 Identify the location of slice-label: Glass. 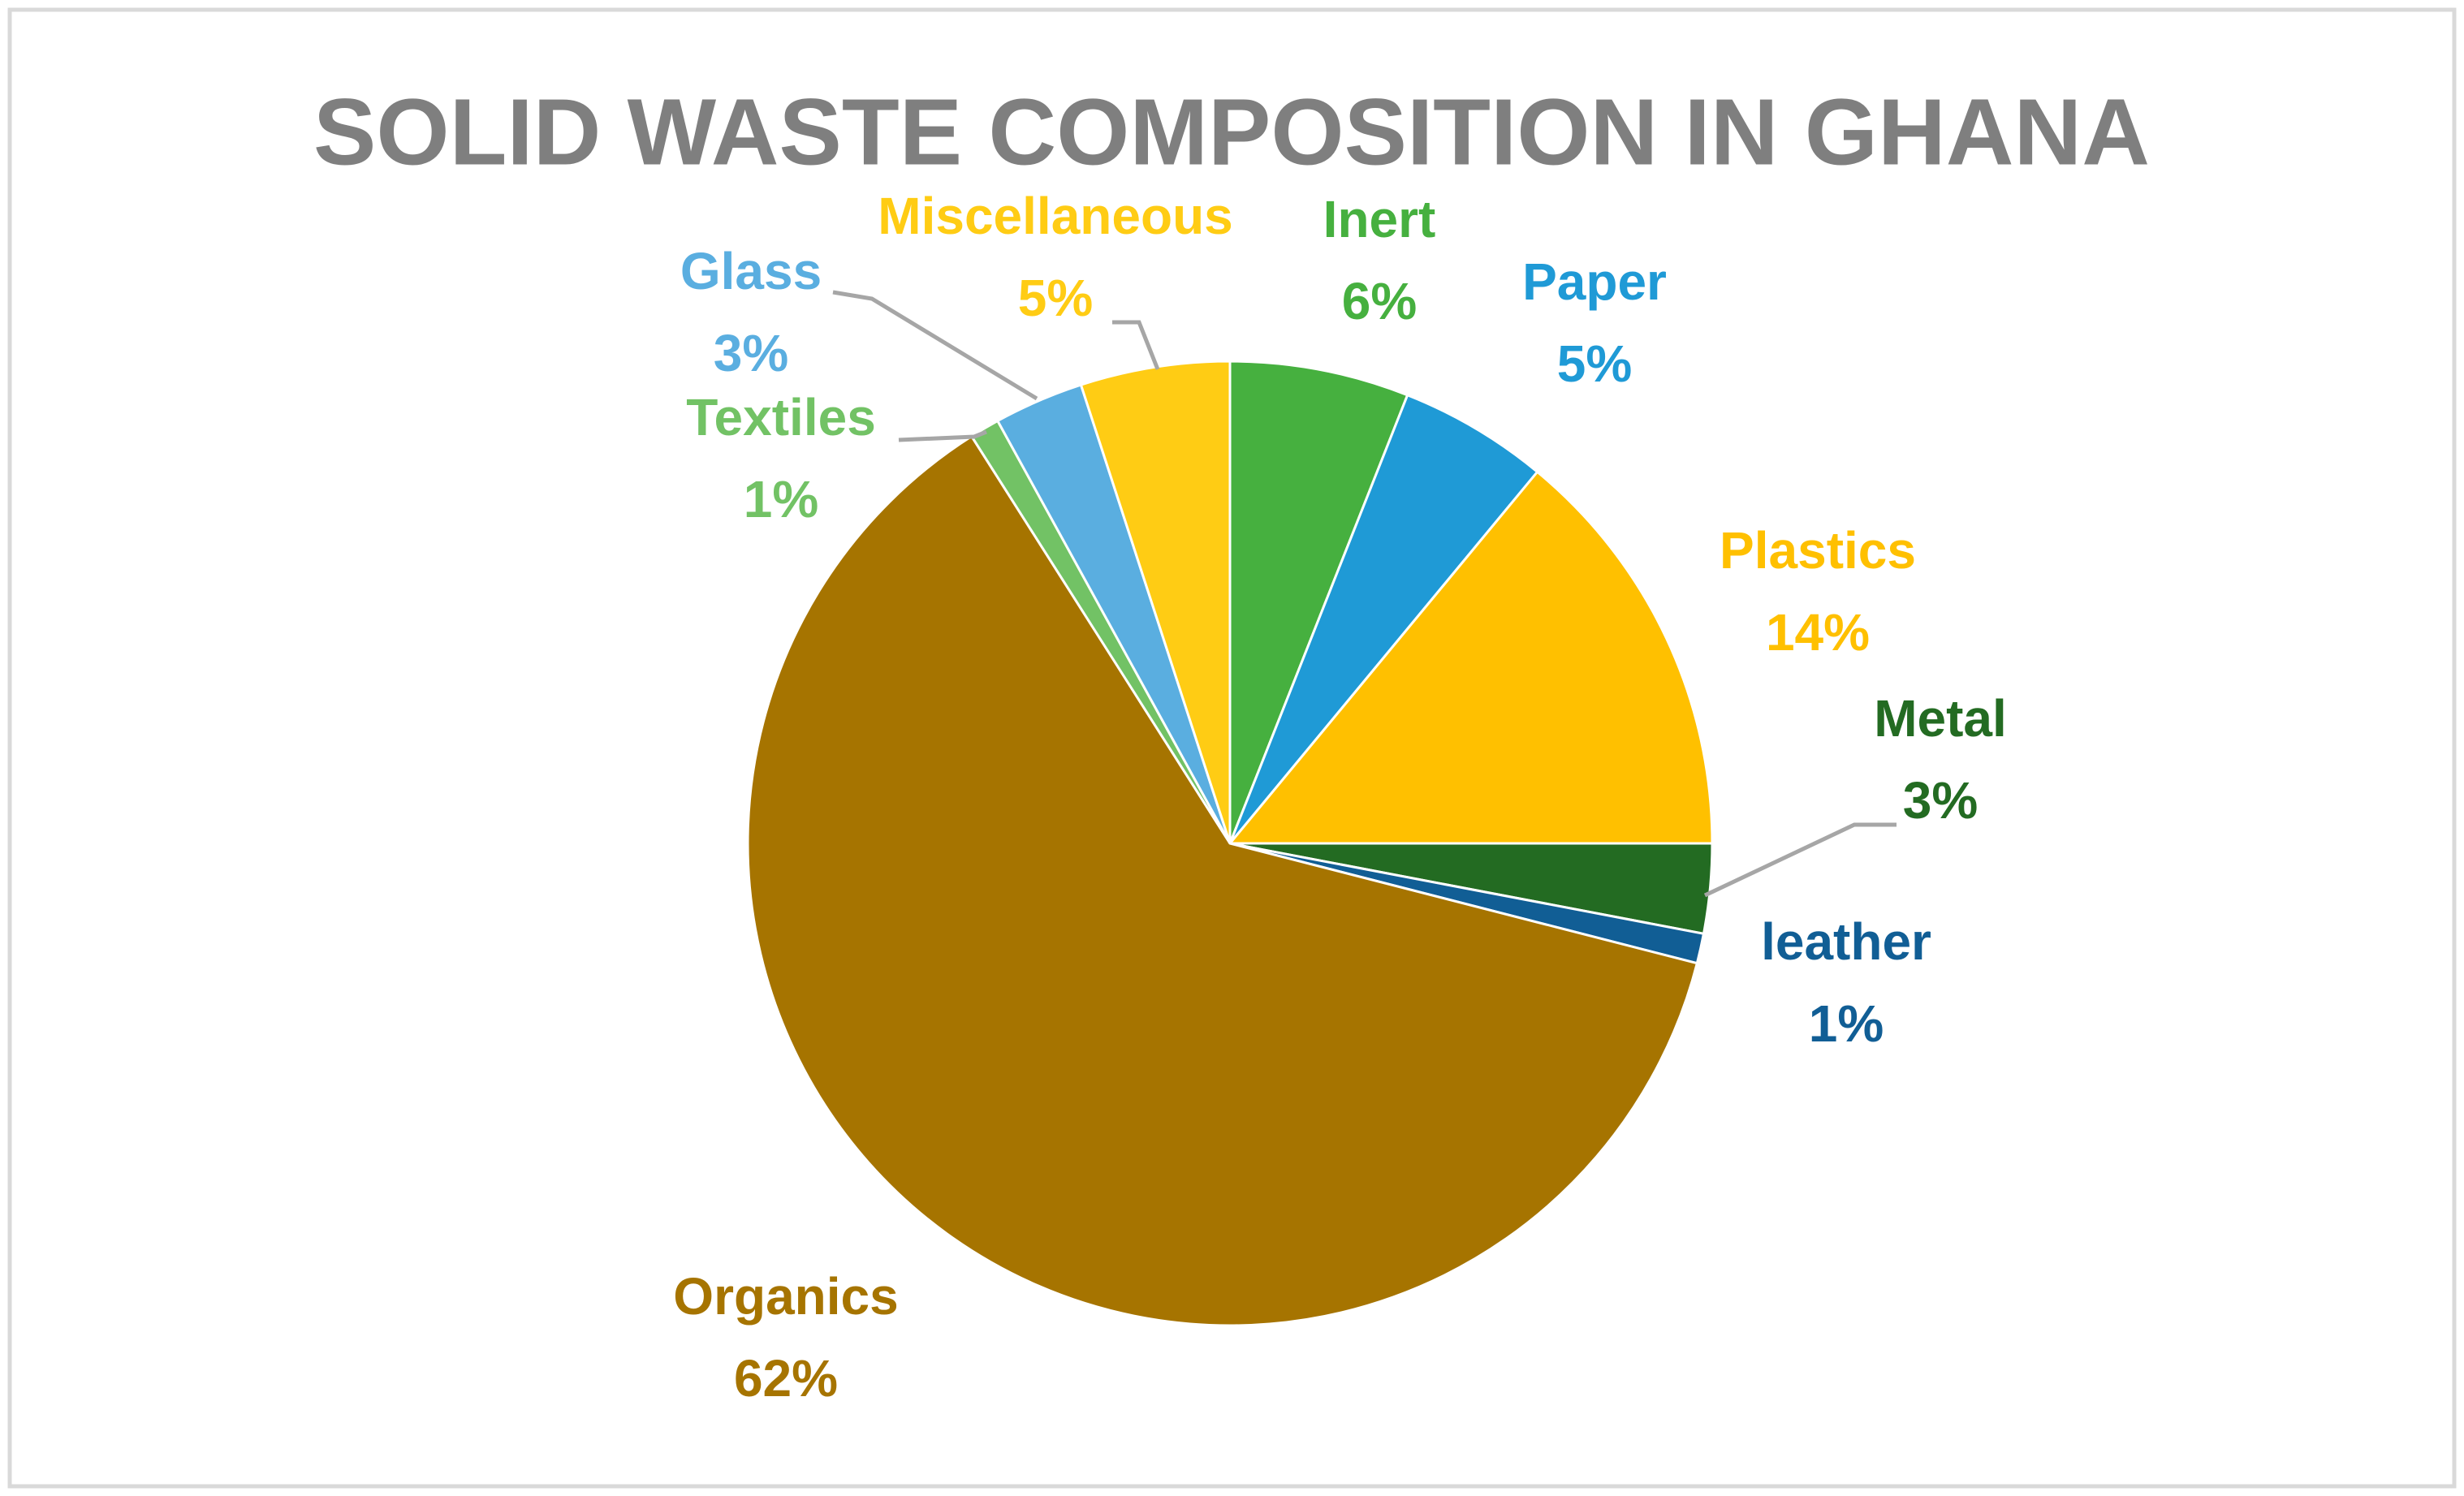
(751, 271).